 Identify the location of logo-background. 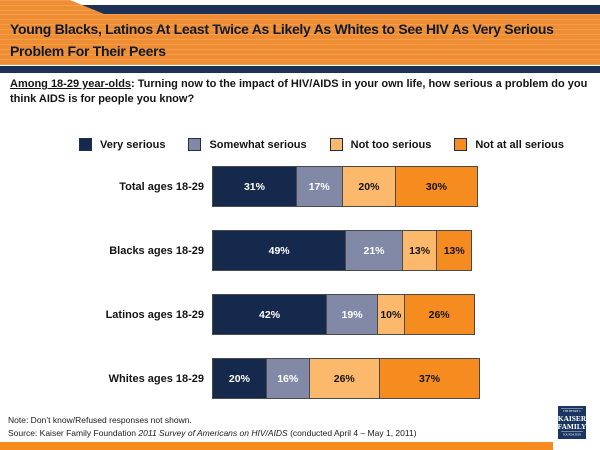
(572, 422).